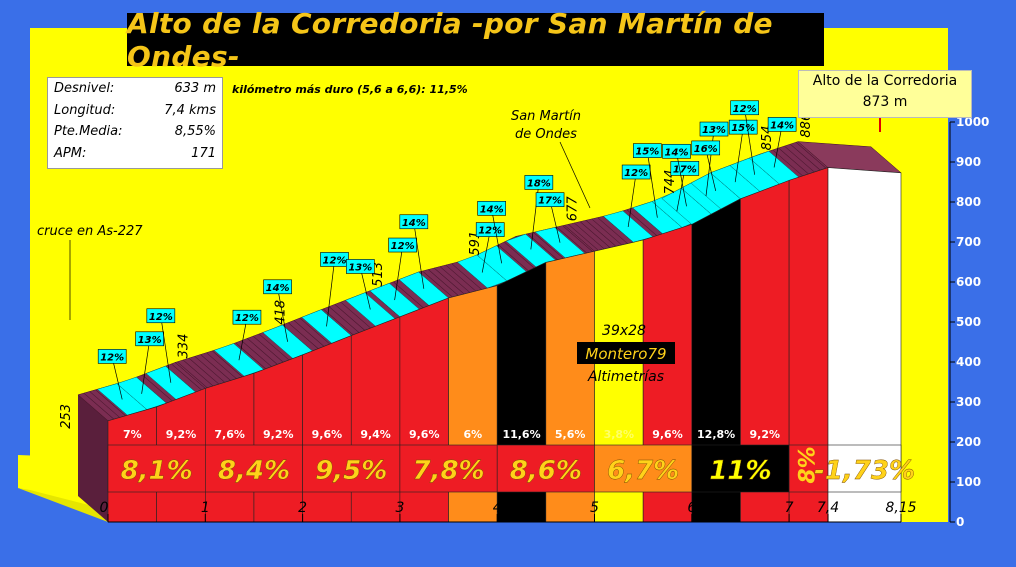 The image size is (1016, 567). What do you see at coordinates (181, 434) in the screenshot?
I see `segment-grade-label: 9,2%` at bounding box center [181, 434].